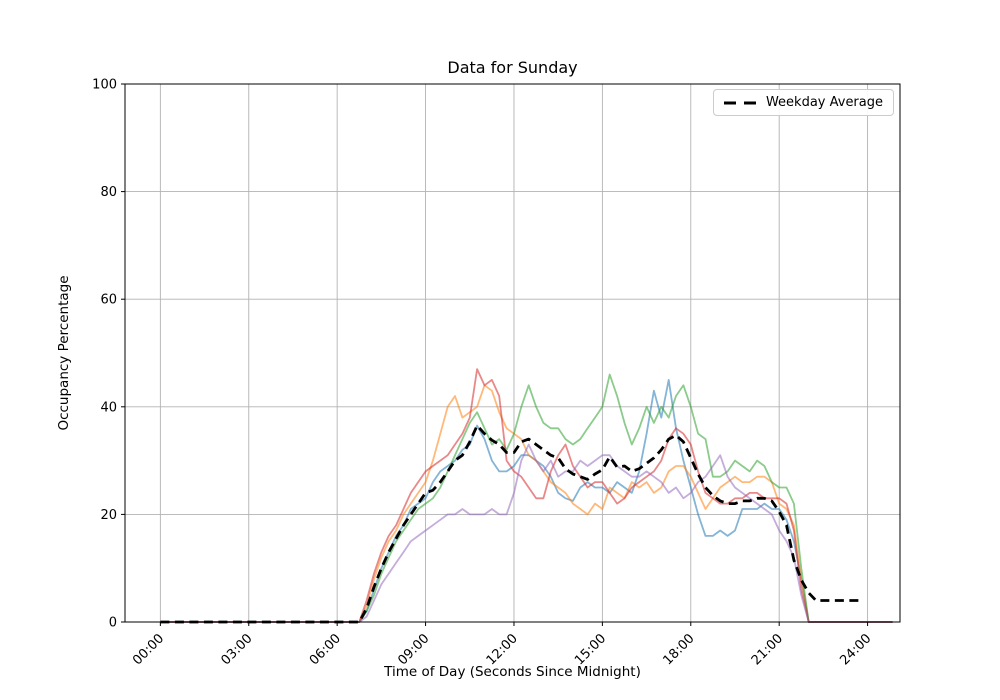  I want to click on dashed-line-sample-icon, so click(739, 102).